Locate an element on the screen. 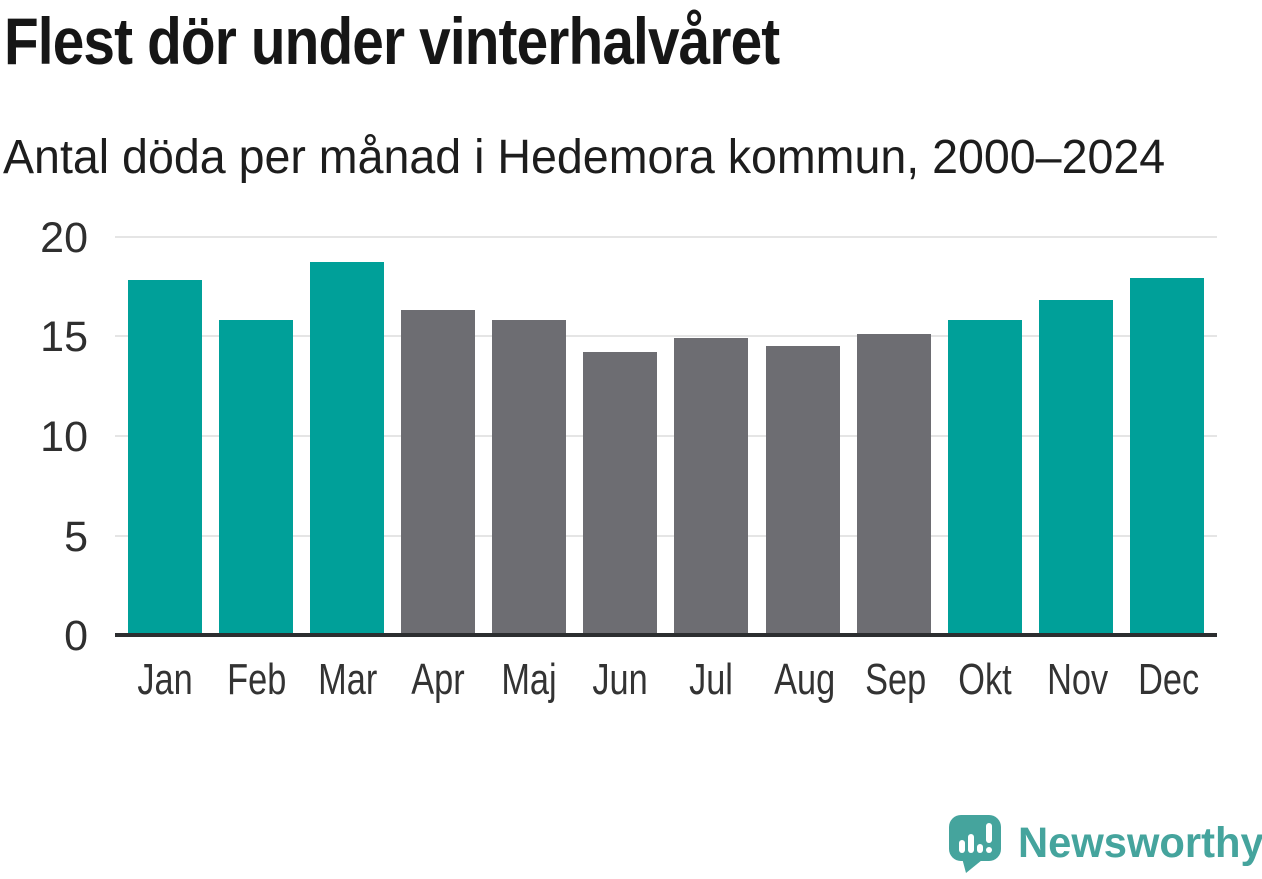  x-tick-label-sep: Sep is located at coordinates (895, 679).